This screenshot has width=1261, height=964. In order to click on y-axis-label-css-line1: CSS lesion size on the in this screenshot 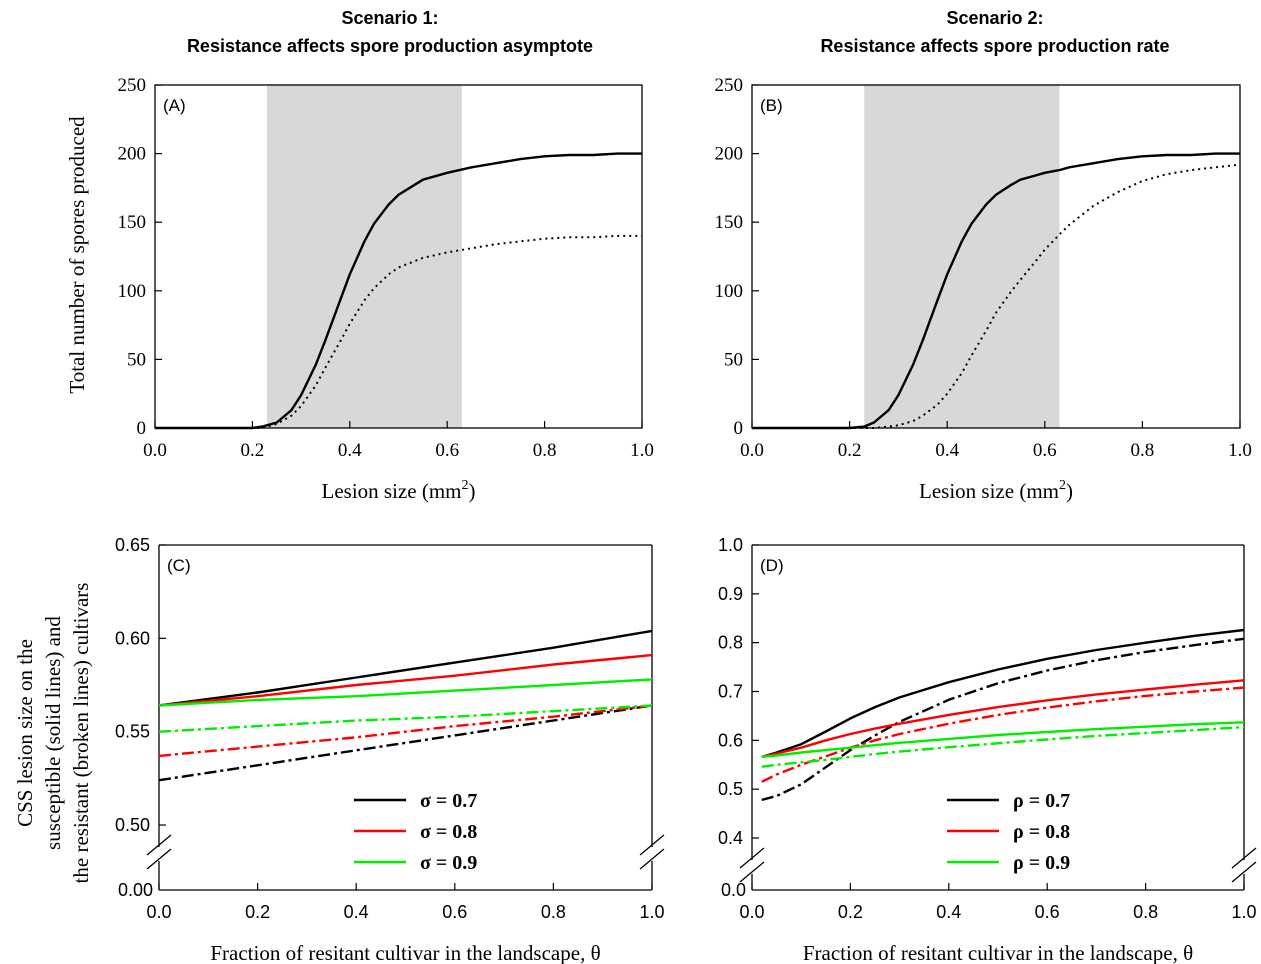, I will do `click(25, 733)`.